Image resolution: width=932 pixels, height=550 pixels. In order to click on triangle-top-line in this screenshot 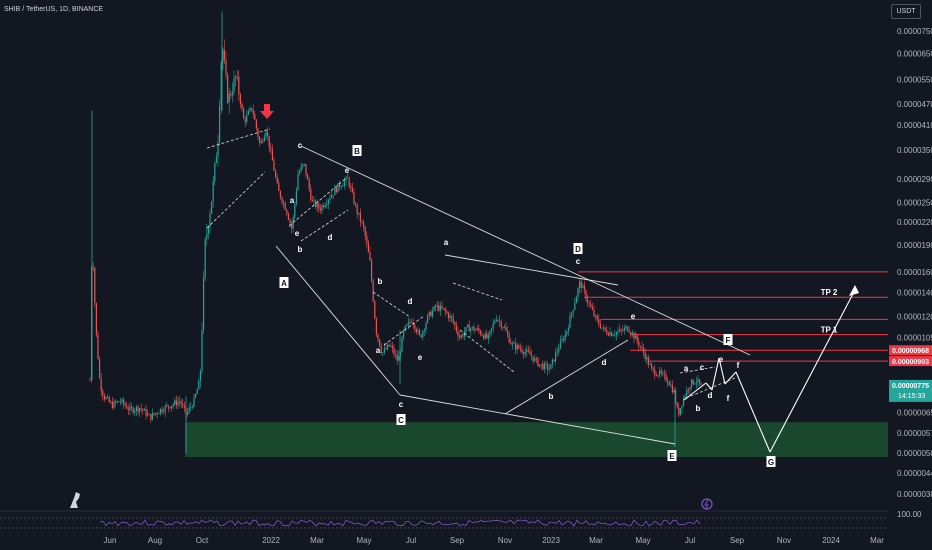, I will do `click(531, 270)`.